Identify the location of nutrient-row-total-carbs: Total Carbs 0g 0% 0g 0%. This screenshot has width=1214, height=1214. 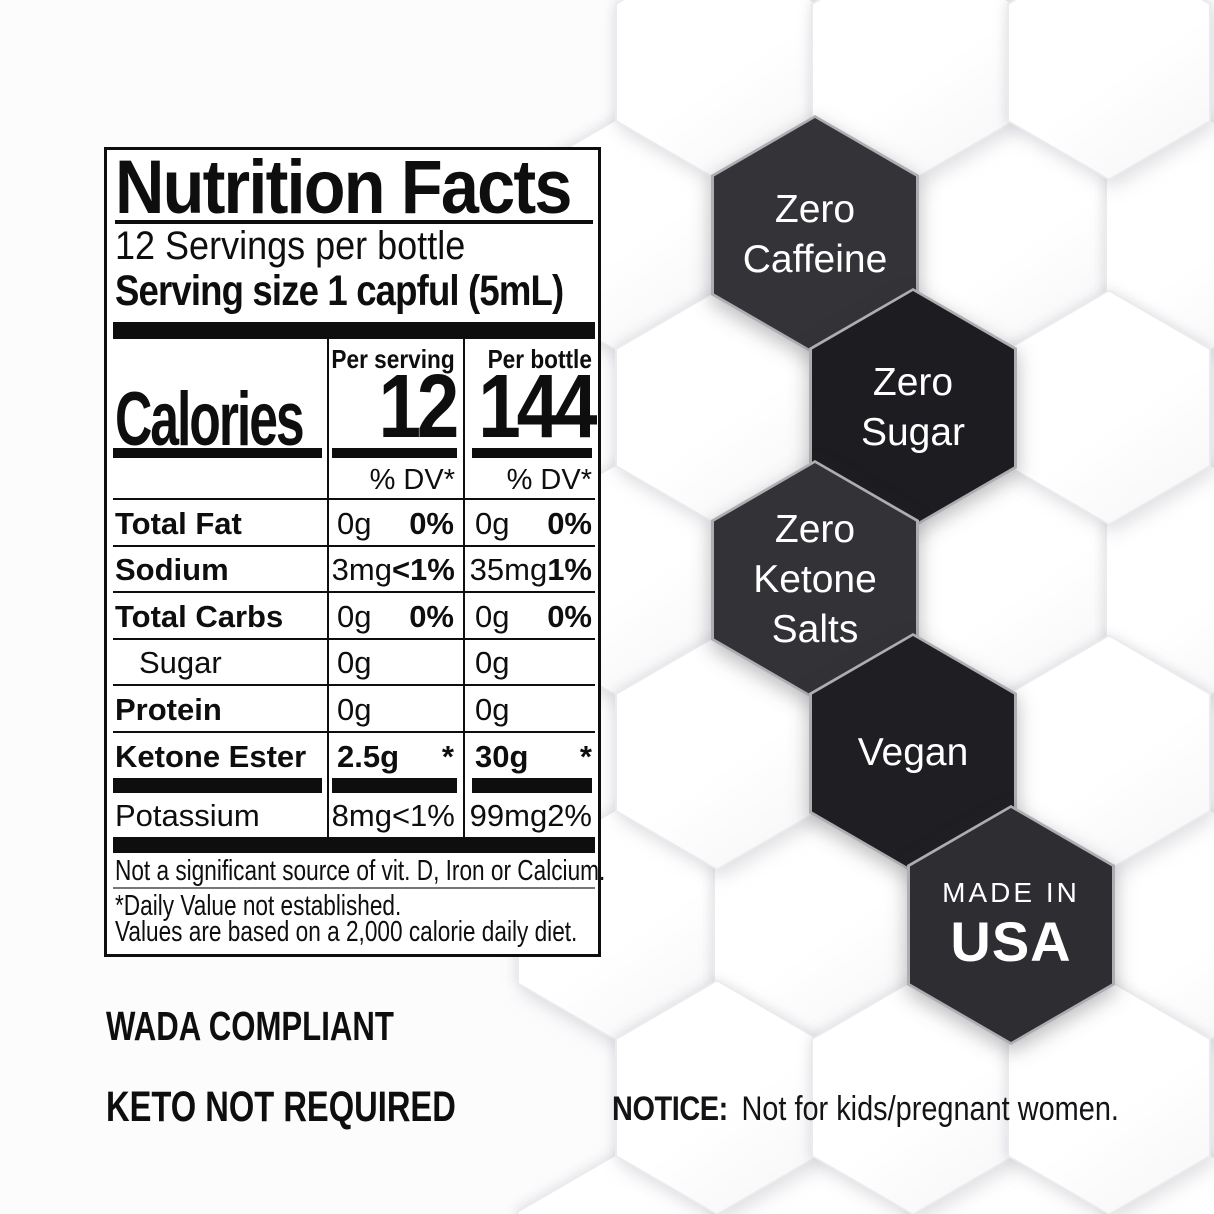
(354, 614).